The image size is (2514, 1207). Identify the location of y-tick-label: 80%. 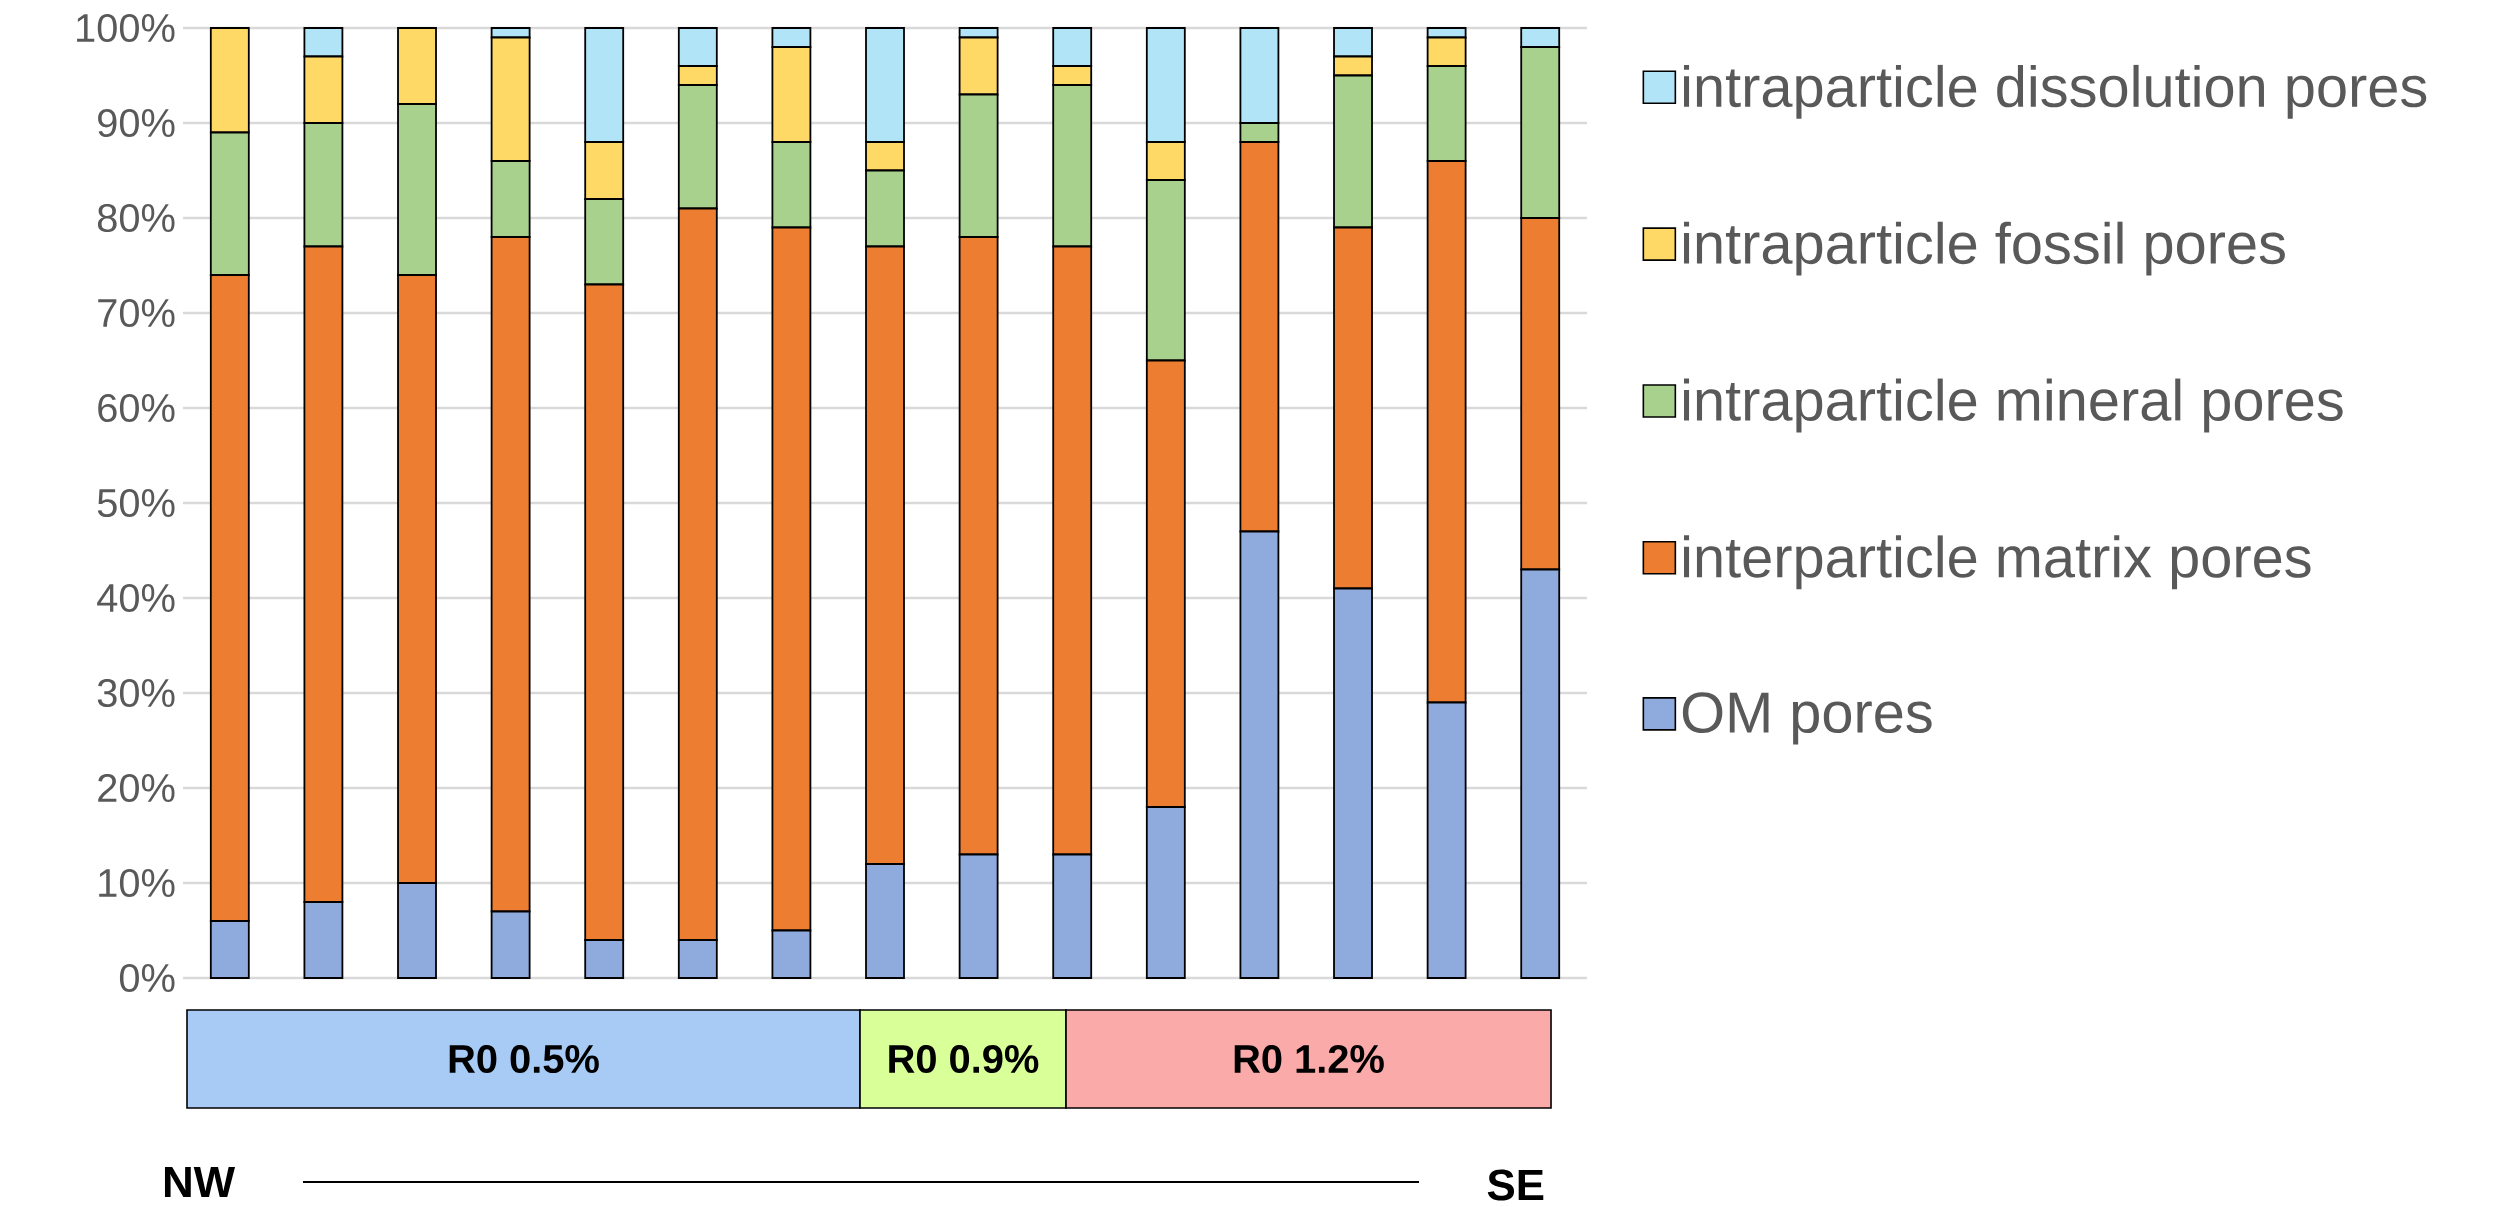
(136, 218).